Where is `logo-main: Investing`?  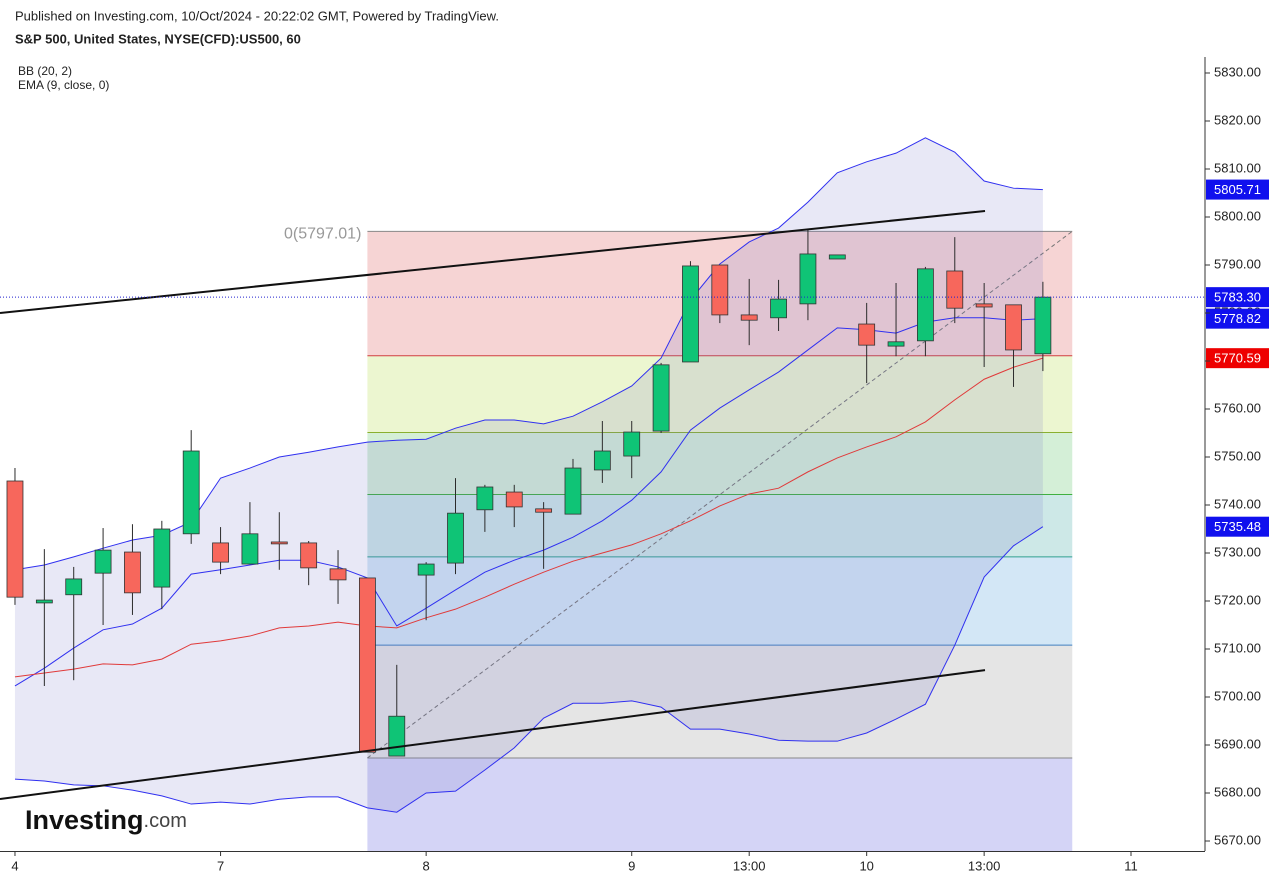 logo-main: Investing is located at coordinates (84, 820).